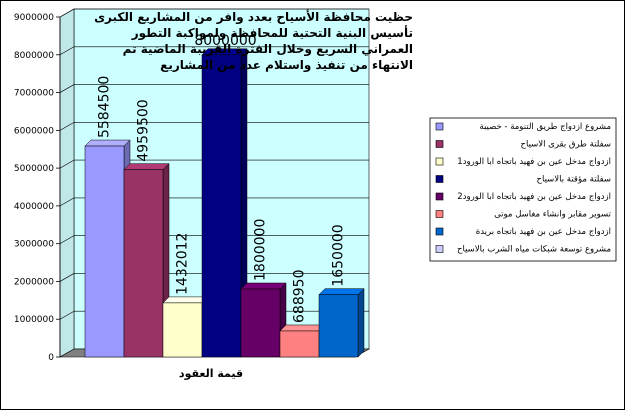  I want to click on legend-box, so click(523, 189).